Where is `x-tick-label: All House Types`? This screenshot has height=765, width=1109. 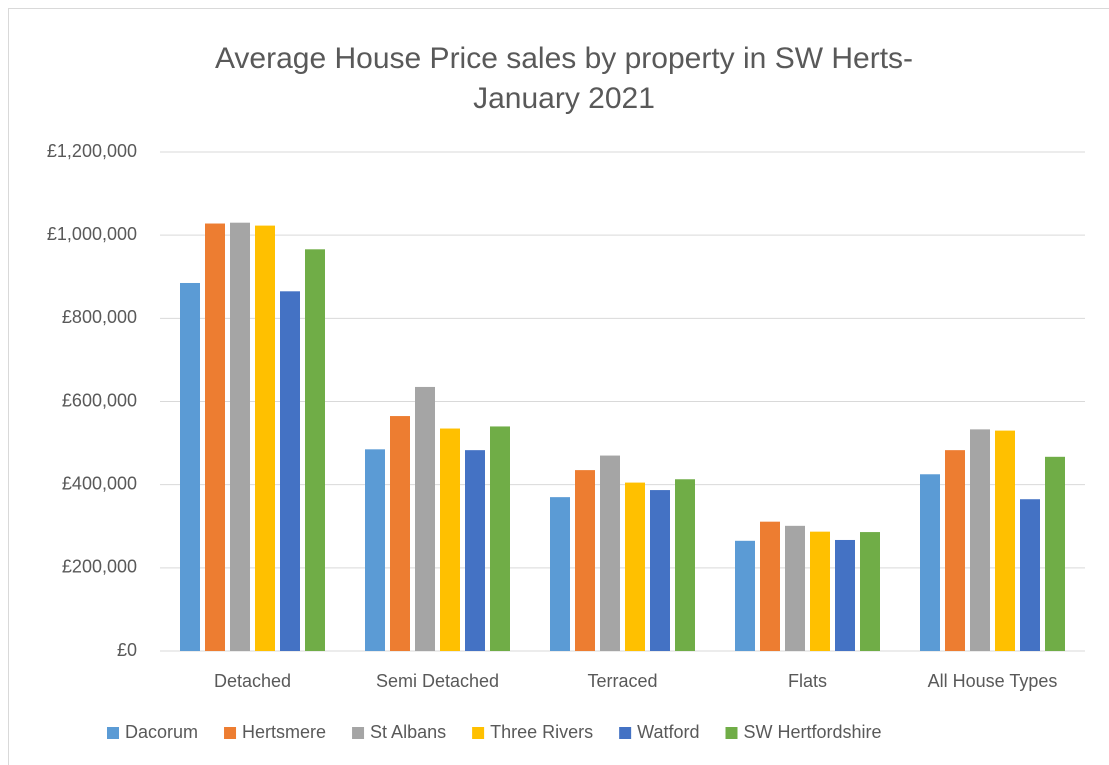
x-tick-label: All House Types is located at coordinates (993, 681).